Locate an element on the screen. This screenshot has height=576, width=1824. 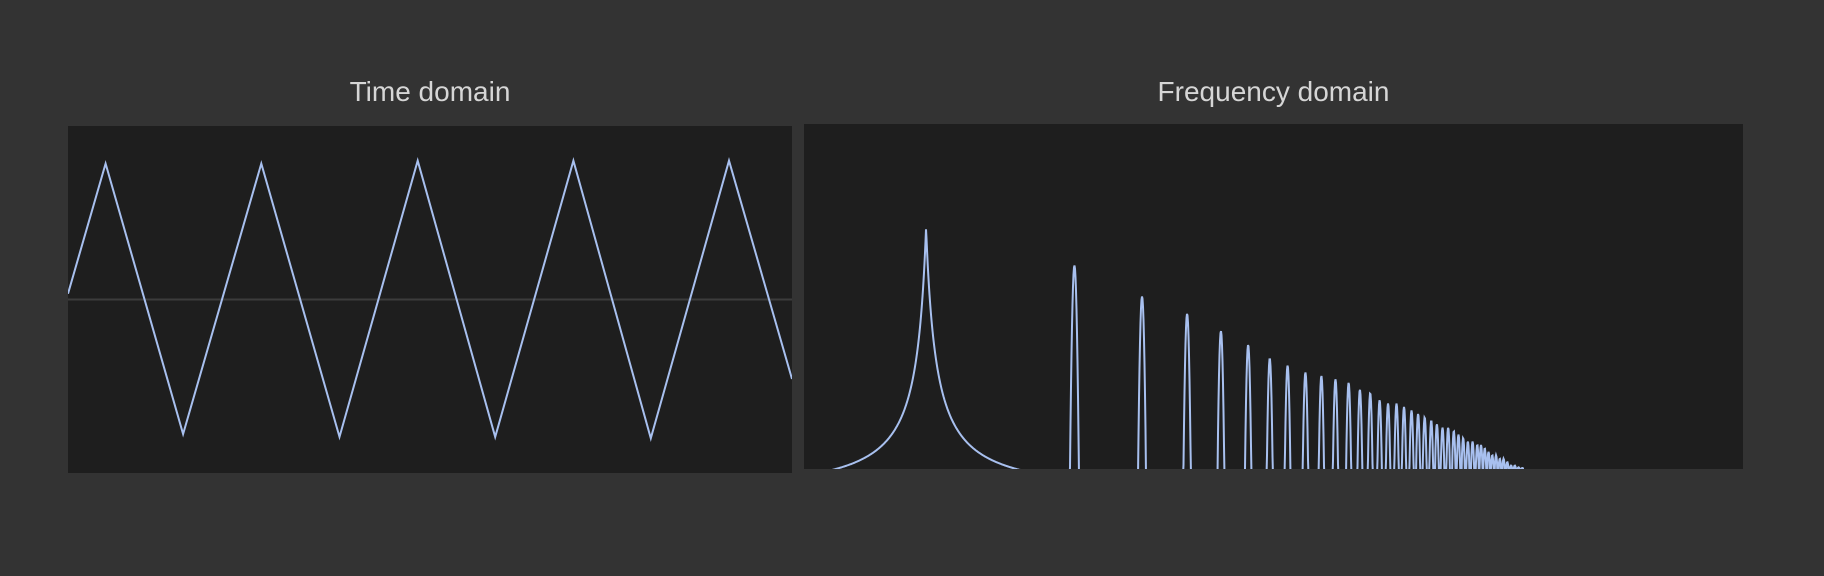
time-domain-title: Time domain is located at coordinates (430, 91).